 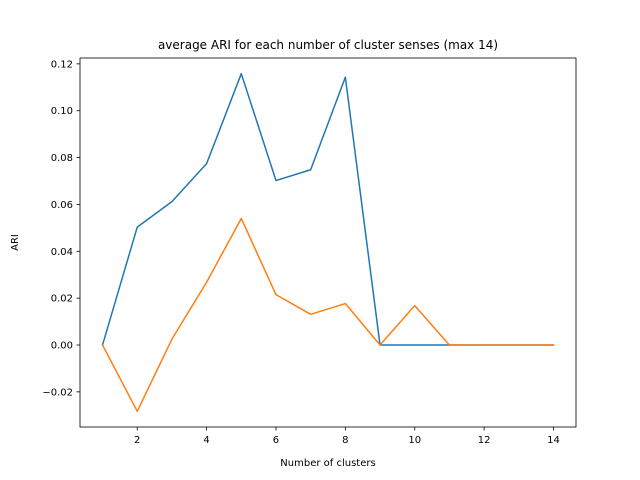 I want to click on y-axis-label: ARI, so click(x=15, y=242).